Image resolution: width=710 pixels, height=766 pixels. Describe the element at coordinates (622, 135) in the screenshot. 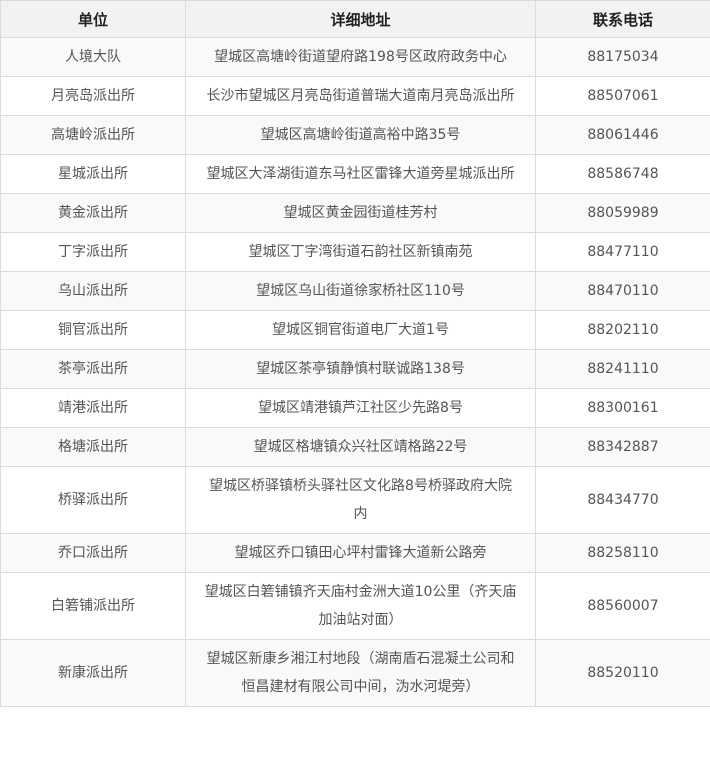

I see `phone-cell: 88061446` at that location.